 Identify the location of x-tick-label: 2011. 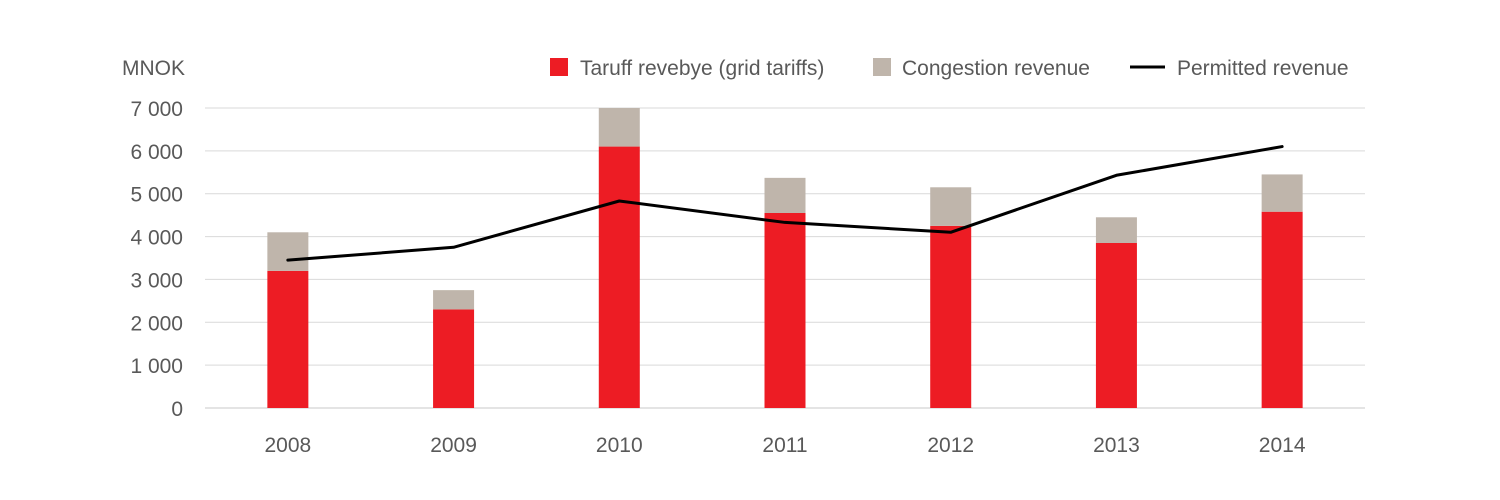
(784, 445).